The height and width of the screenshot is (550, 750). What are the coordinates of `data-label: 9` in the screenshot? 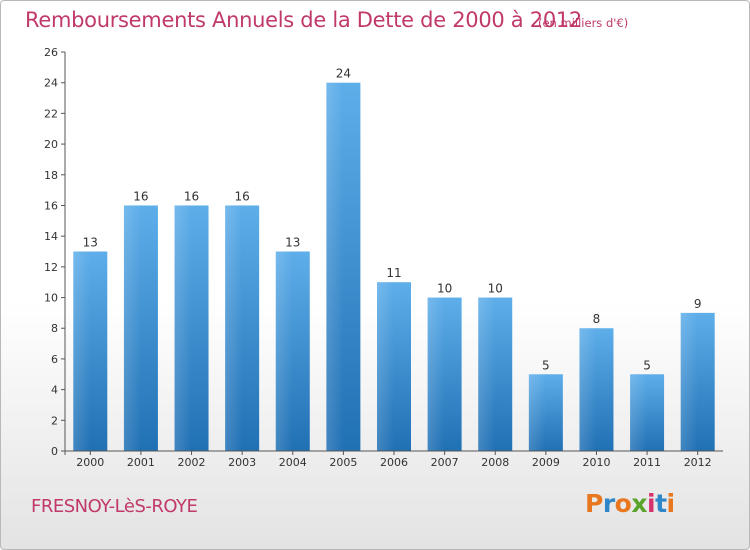 It's located at (698, 304).